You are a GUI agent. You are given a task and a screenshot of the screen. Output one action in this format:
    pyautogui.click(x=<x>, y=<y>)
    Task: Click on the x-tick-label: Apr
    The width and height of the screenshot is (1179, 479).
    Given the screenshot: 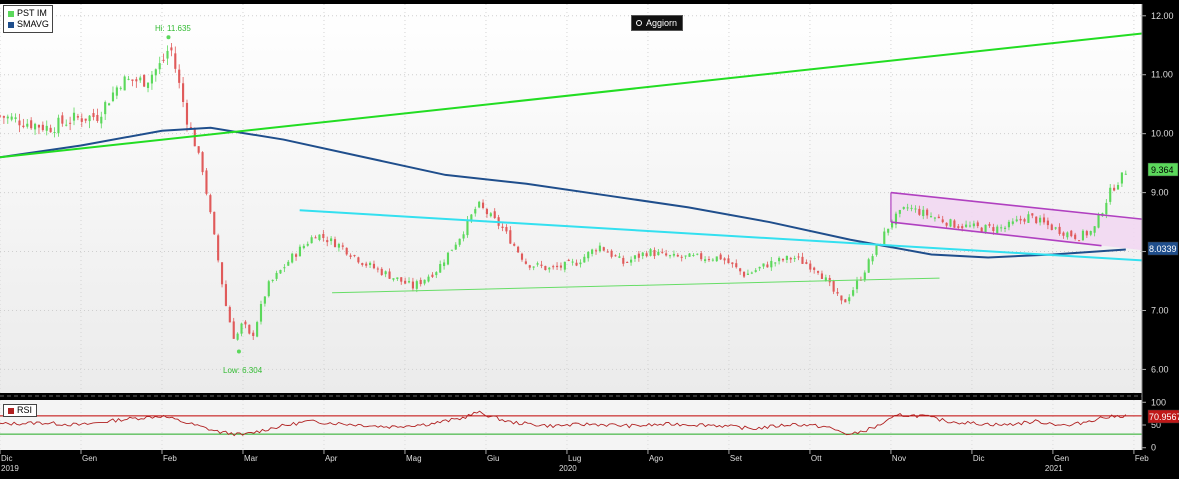 What is the action you would take?
    pyautogui.click(x=331, y=458)
    